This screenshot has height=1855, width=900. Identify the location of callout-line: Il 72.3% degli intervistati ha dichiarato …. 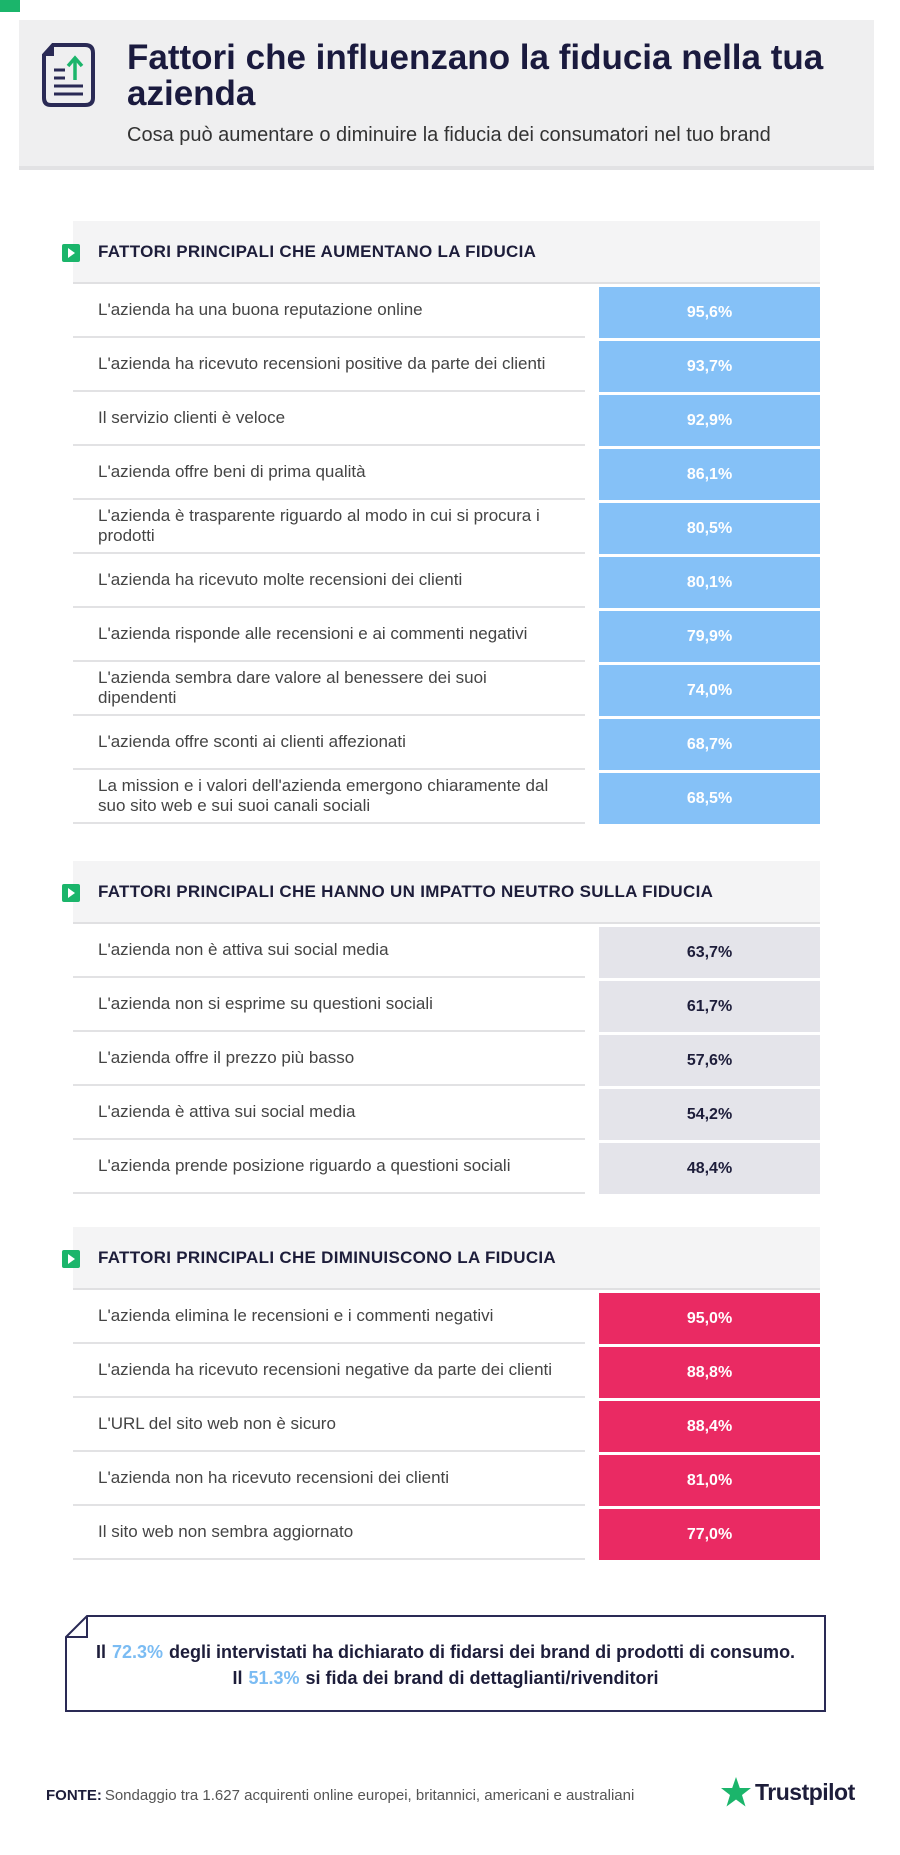
(445, 1652).